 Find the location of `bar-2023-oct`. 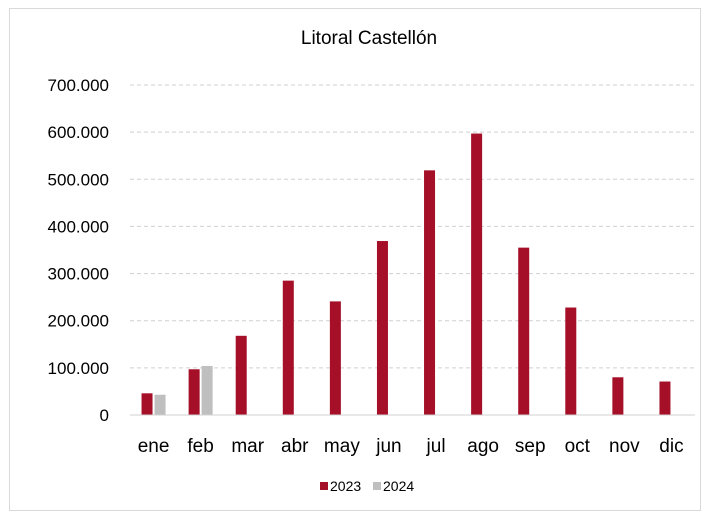

bar-2023-oct is located at coordinates (571, 361).